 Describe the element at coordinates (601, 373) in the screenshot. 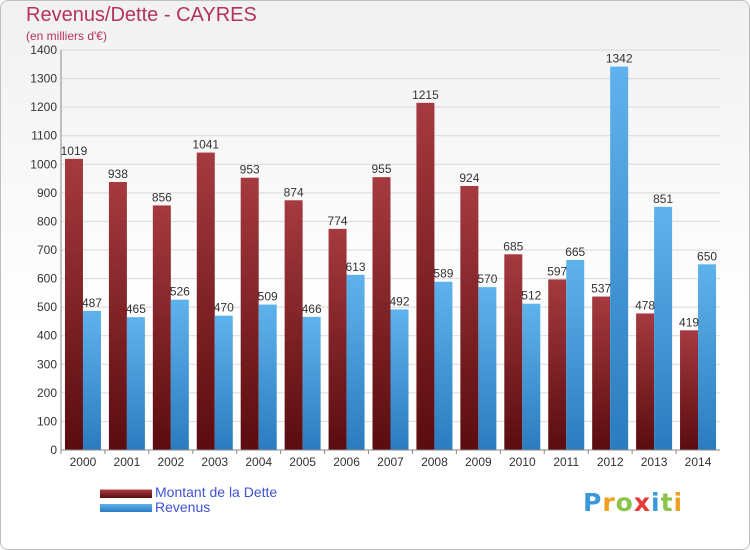

I see `bar-dette-2012` at that location.